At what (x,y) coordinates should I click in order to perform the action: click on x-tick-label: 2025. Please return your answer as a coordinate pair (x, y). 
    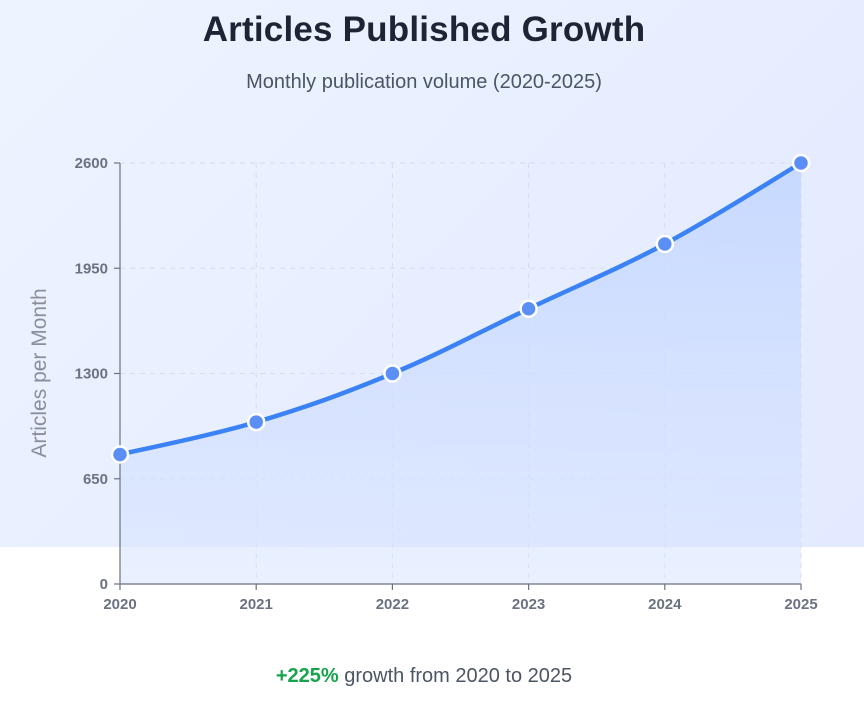
    Looking at the image, I should click on (800, 604).